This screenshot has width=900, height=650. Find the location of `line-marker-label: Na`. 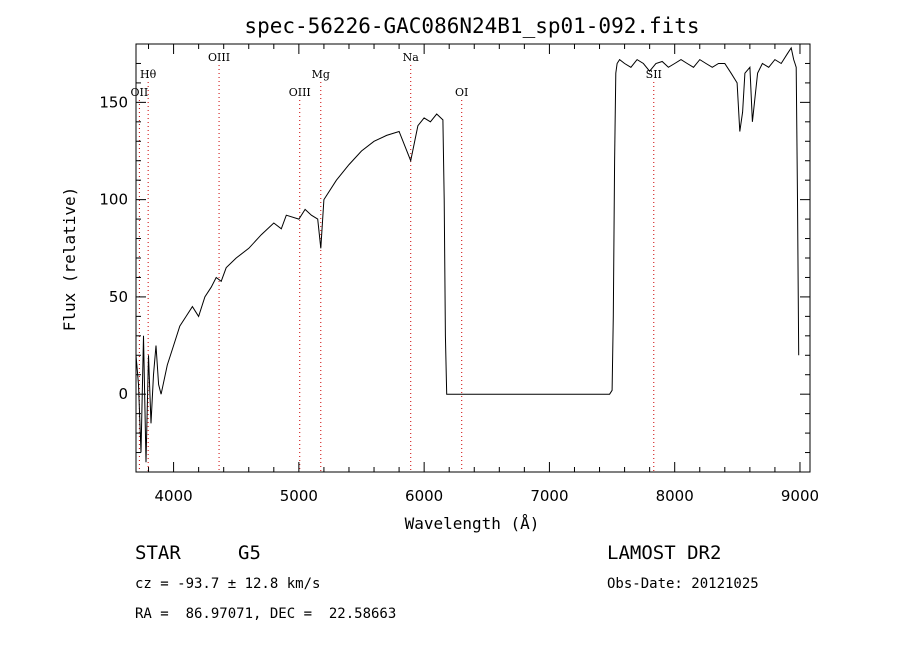

line-marker-label: Na is located at coordinates (411, 57).